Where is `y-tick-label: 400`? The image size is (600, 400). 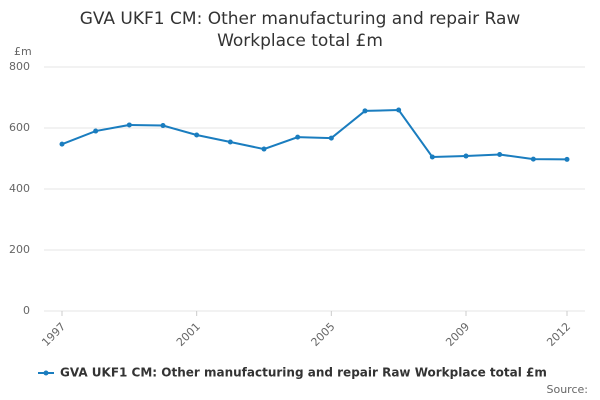
y-tick-label: 400 is located at coordinates (19, 188).